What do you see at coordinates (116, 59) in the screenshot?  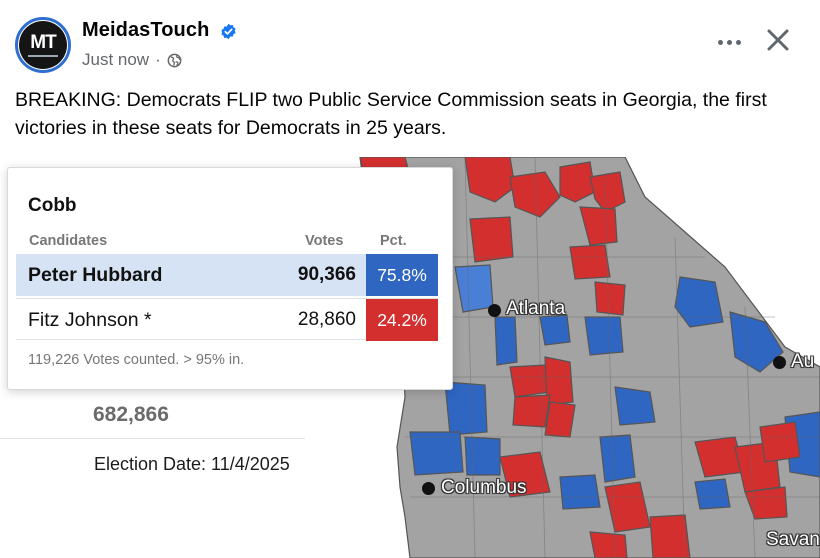 I see `post-timestamp: Just now` at bounding box center [116, 59].